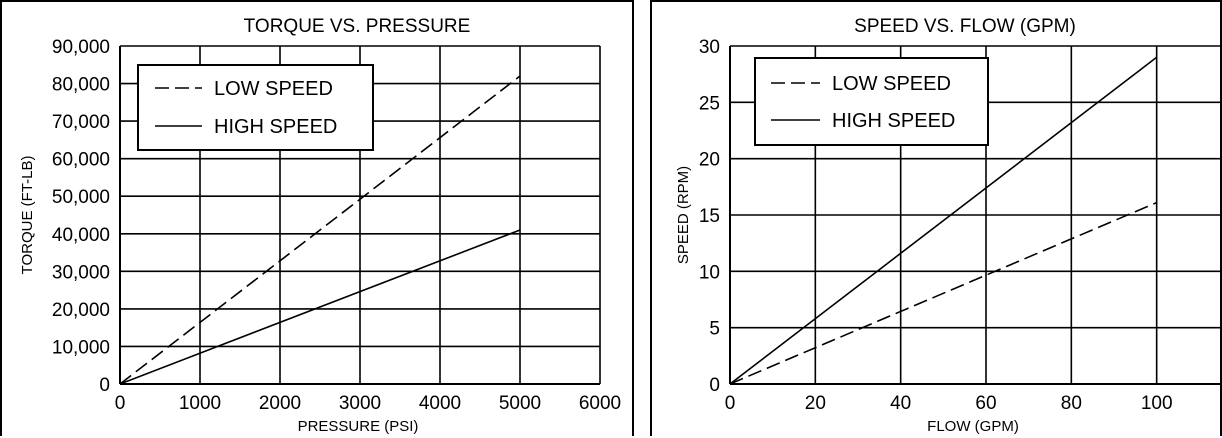  Describe the element at coordinates (973, 426) in the screenshot. I see `x-axis-label: FLOW (GPM)` at that location.